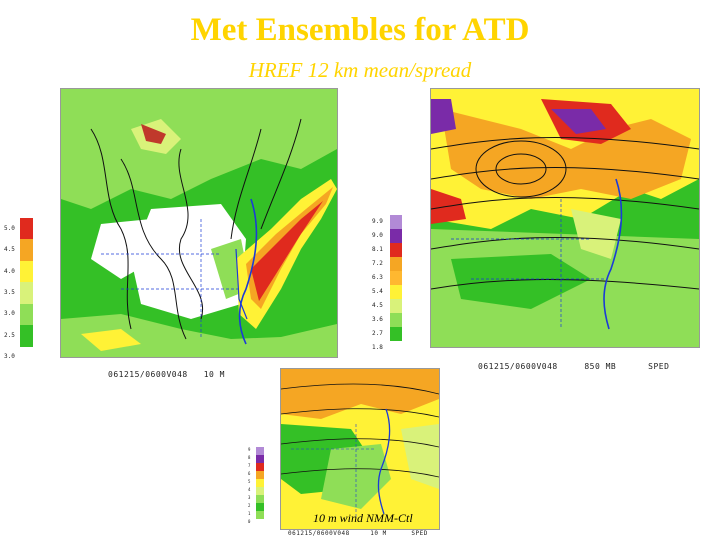 This screenshot has width=720, height=540. What do you see at coordinates (19, 293) in the screenshot?
I see `left-colorbar: 5.0 4.5 4.0 3.5 3.0 2.5 3.0` at bounding box center [19, 293].